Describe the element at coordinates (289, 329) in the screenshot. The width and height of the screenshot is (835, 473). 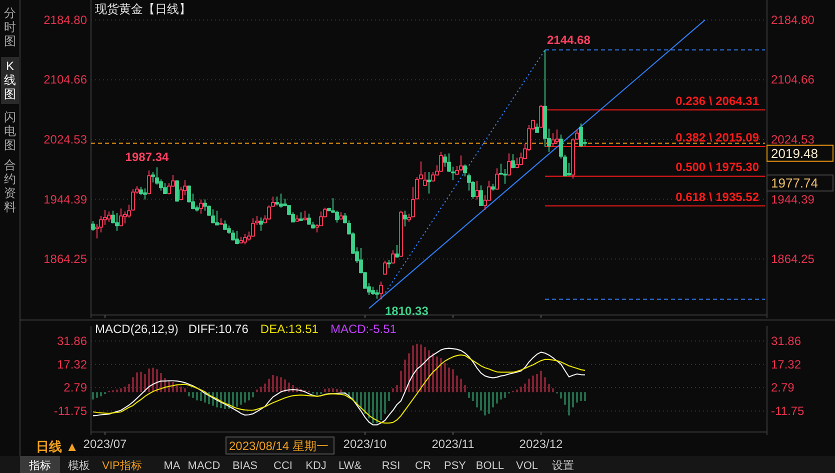
I see `text: DEA:13.51` at that location.